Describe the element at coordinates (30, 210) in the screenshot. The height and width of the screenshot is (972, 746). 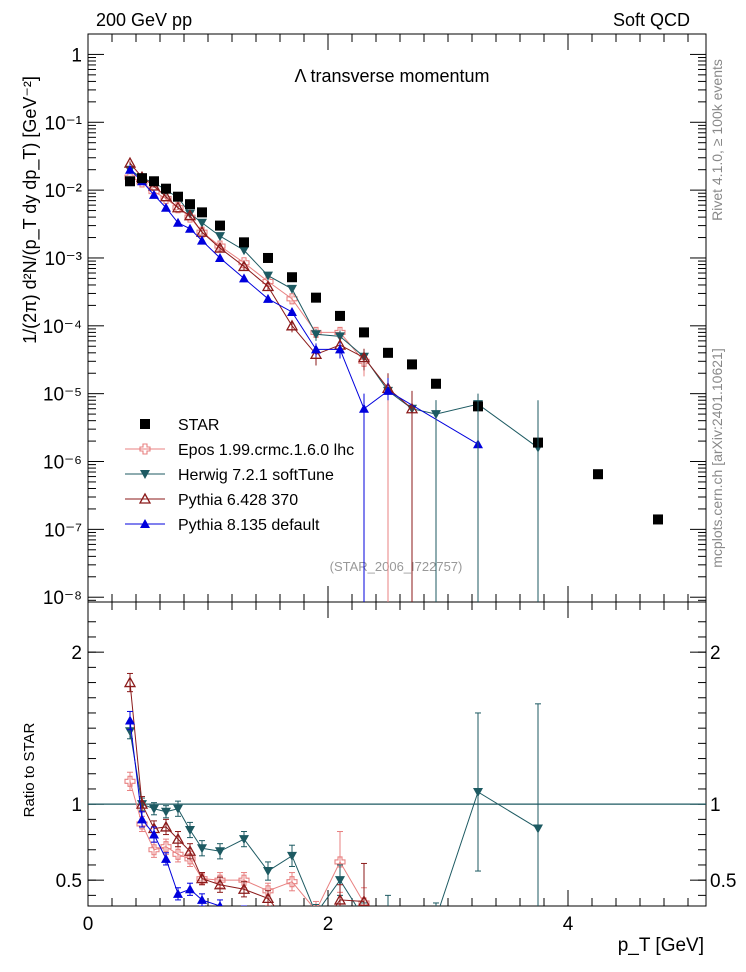
I see `main-ylabel: 1/(2π) d²N/(p_T dy dp_T) [GeV⁻²]` at that location.